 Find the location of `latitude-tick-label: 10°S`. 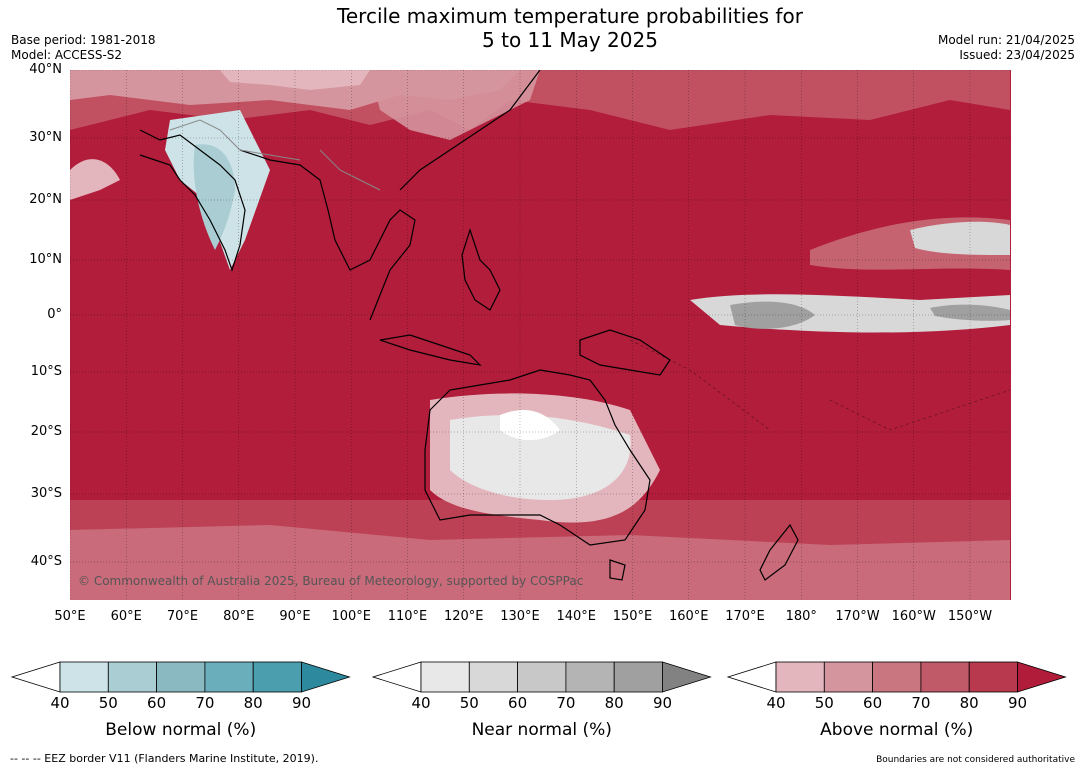

latitude-tick-label: 10°S is located at coordinates (46, 371).